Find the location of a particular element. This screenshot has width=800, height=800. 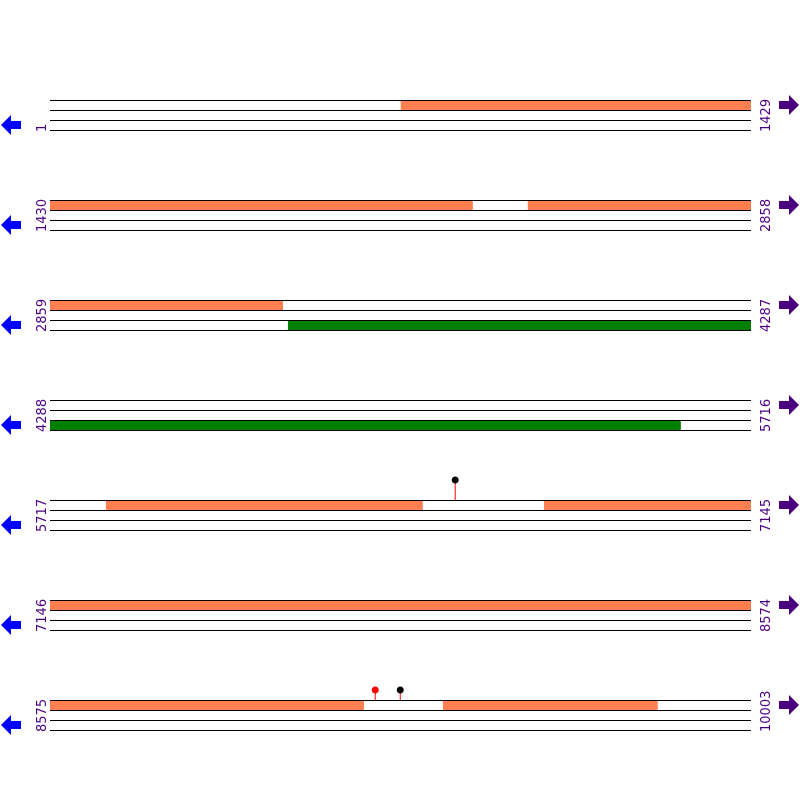

sequence-row: 8575 10003 is located at coordinates (400, 710).